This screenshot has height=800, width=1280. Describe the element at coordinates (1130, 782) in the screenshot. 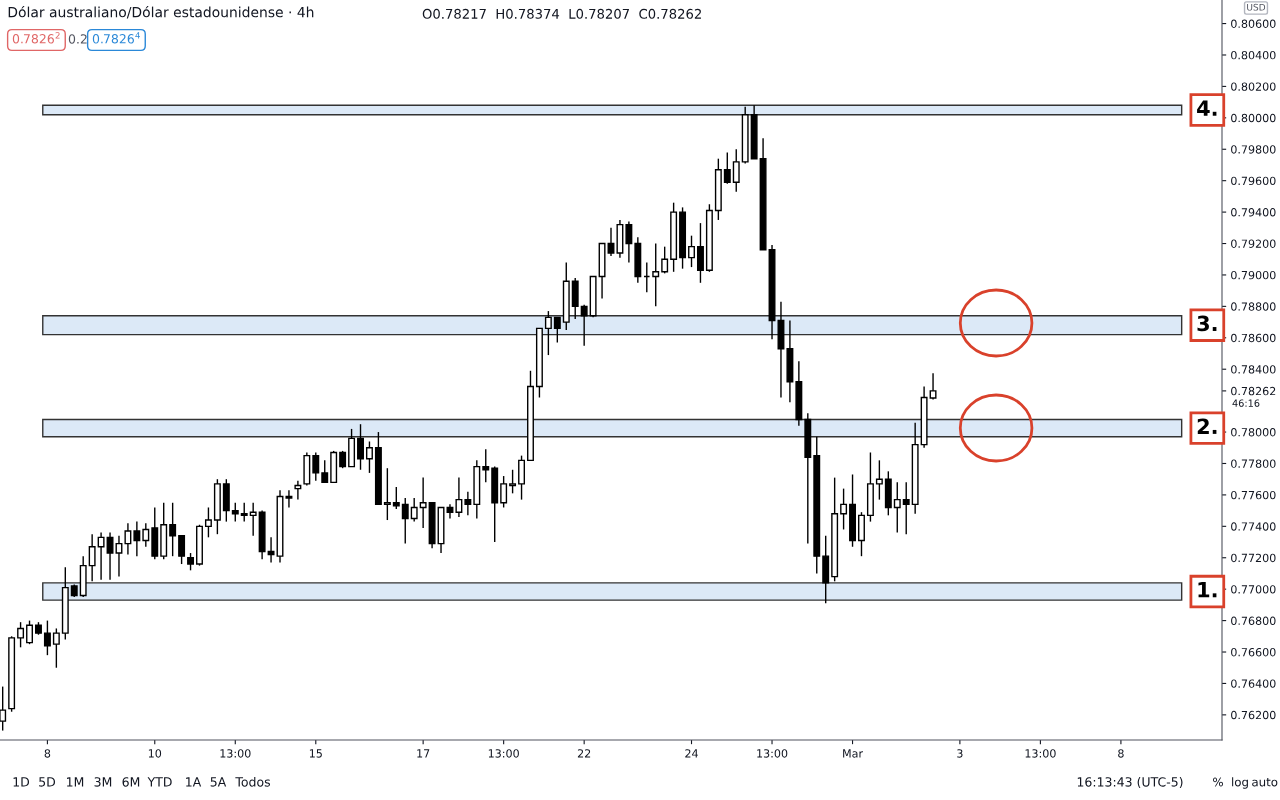

I see `text: 16:13:43 (UTC-5)` at that location.